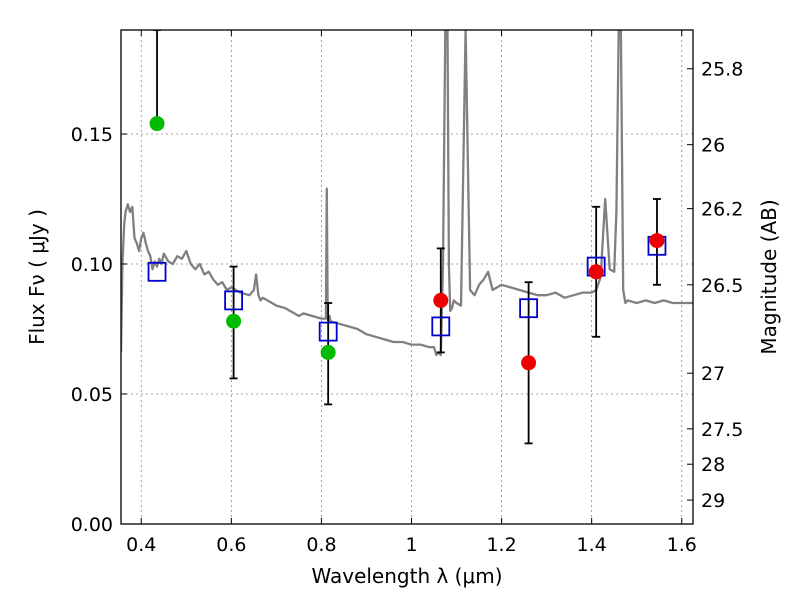 The image size is (800, 600). What do you see at coordinates (722, 70) in the screenshot?
I see `y2-tick-label: 25.8` at bounding box center [722, 70].